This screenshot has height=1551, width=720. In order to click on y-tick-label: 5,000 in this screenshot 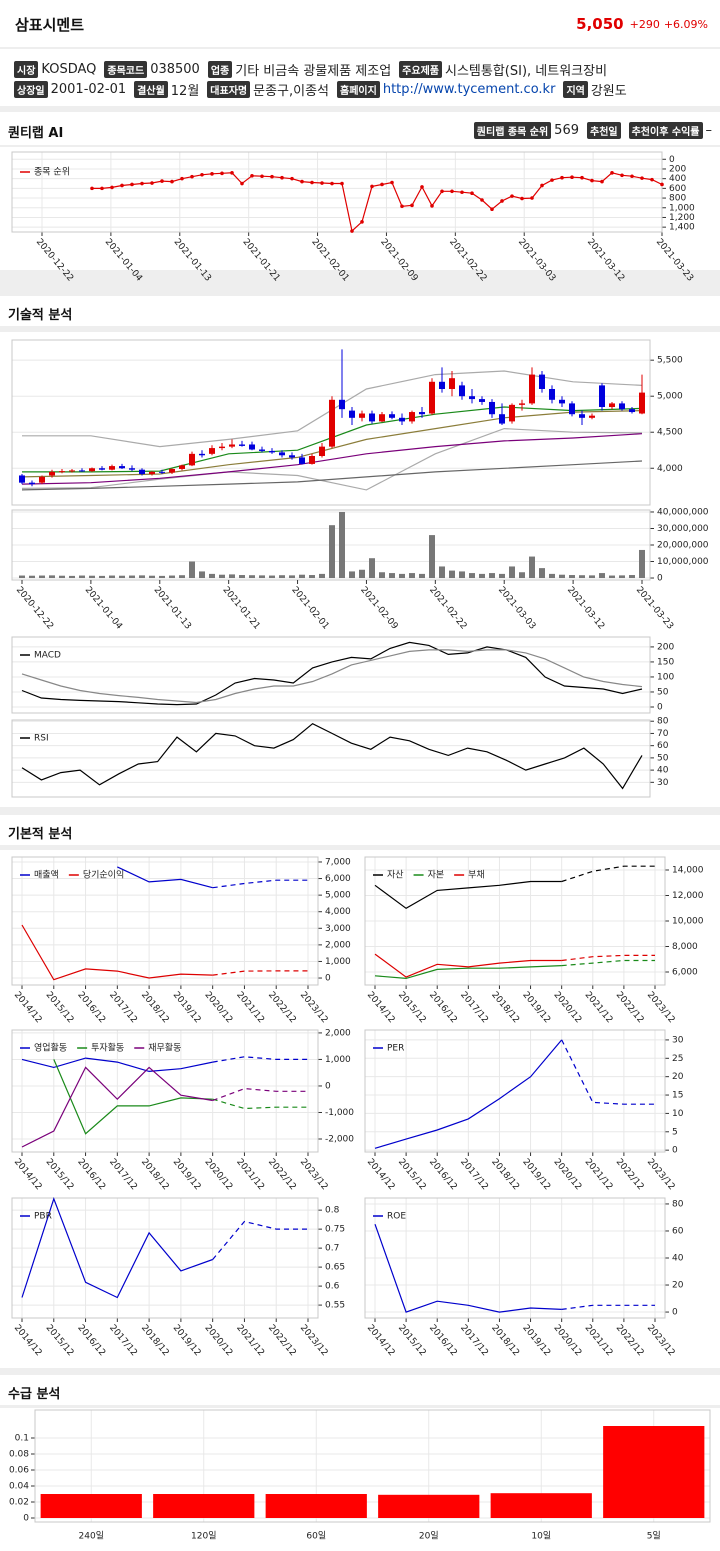, I will do `click(338, 896)`.